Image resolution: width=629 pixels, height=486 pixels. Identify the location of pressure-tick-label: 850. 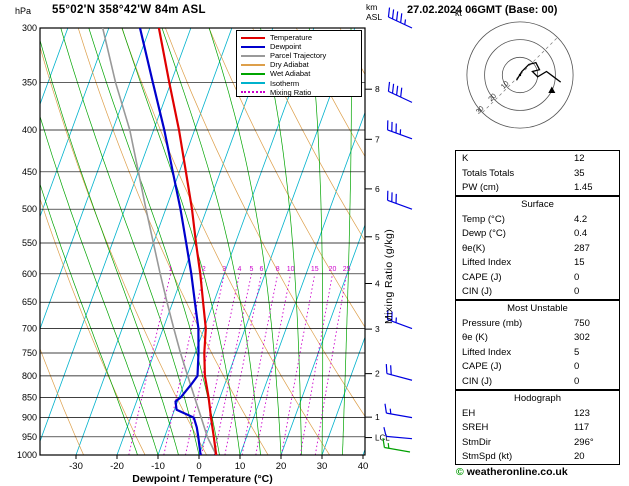
(29, 397).